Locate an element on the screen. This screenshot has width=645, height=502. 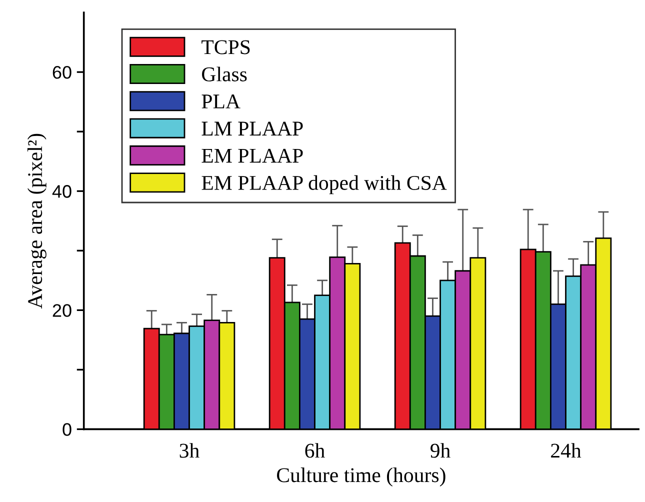
x-tick-label: 6h is located at coordinates (315, 450).